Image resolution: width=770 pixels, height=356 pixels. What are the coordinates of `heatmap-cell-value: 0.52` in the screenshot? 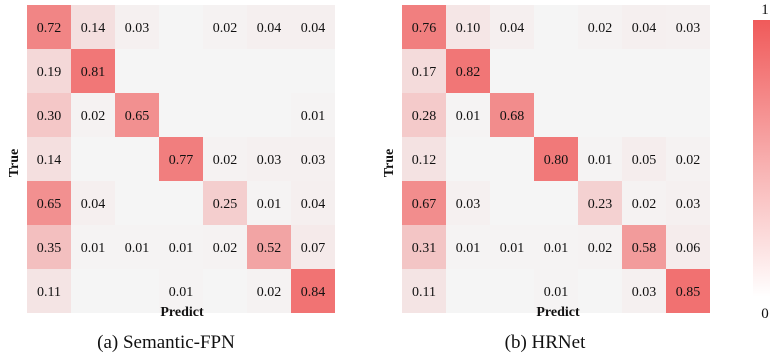 It's located at (269, 248).